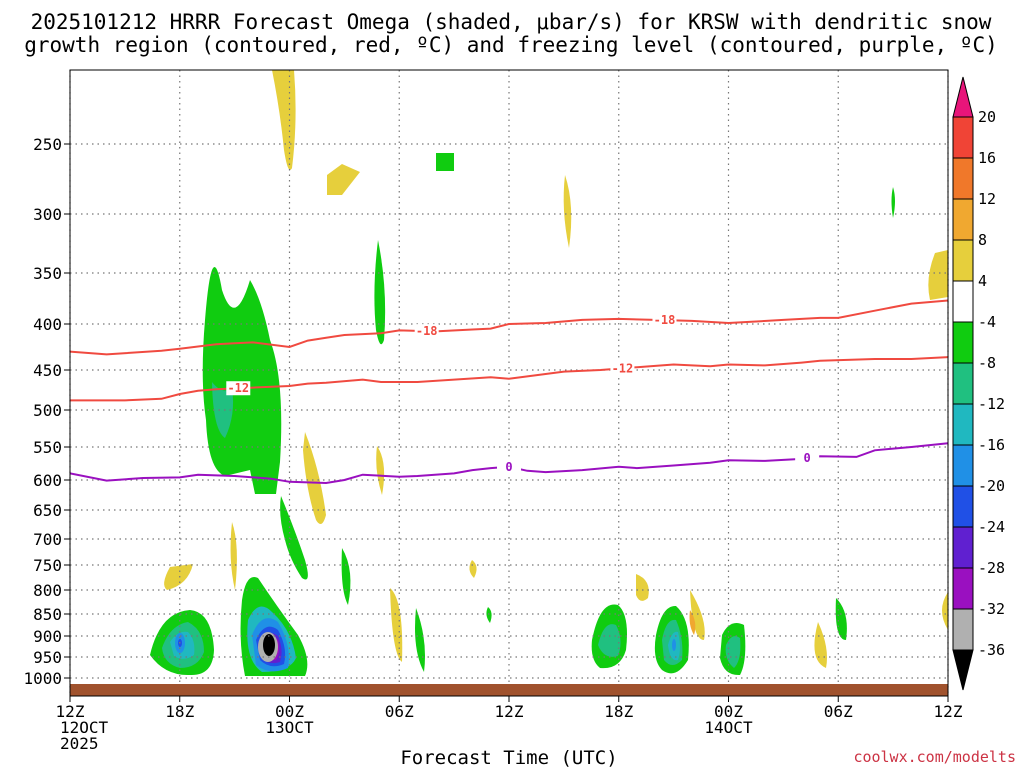 The image size is (1024, 768). What do you see at coordinates (47, 636) in the screenshot?
I see `y-tick-label: 900` at bounding box center [47, 636].